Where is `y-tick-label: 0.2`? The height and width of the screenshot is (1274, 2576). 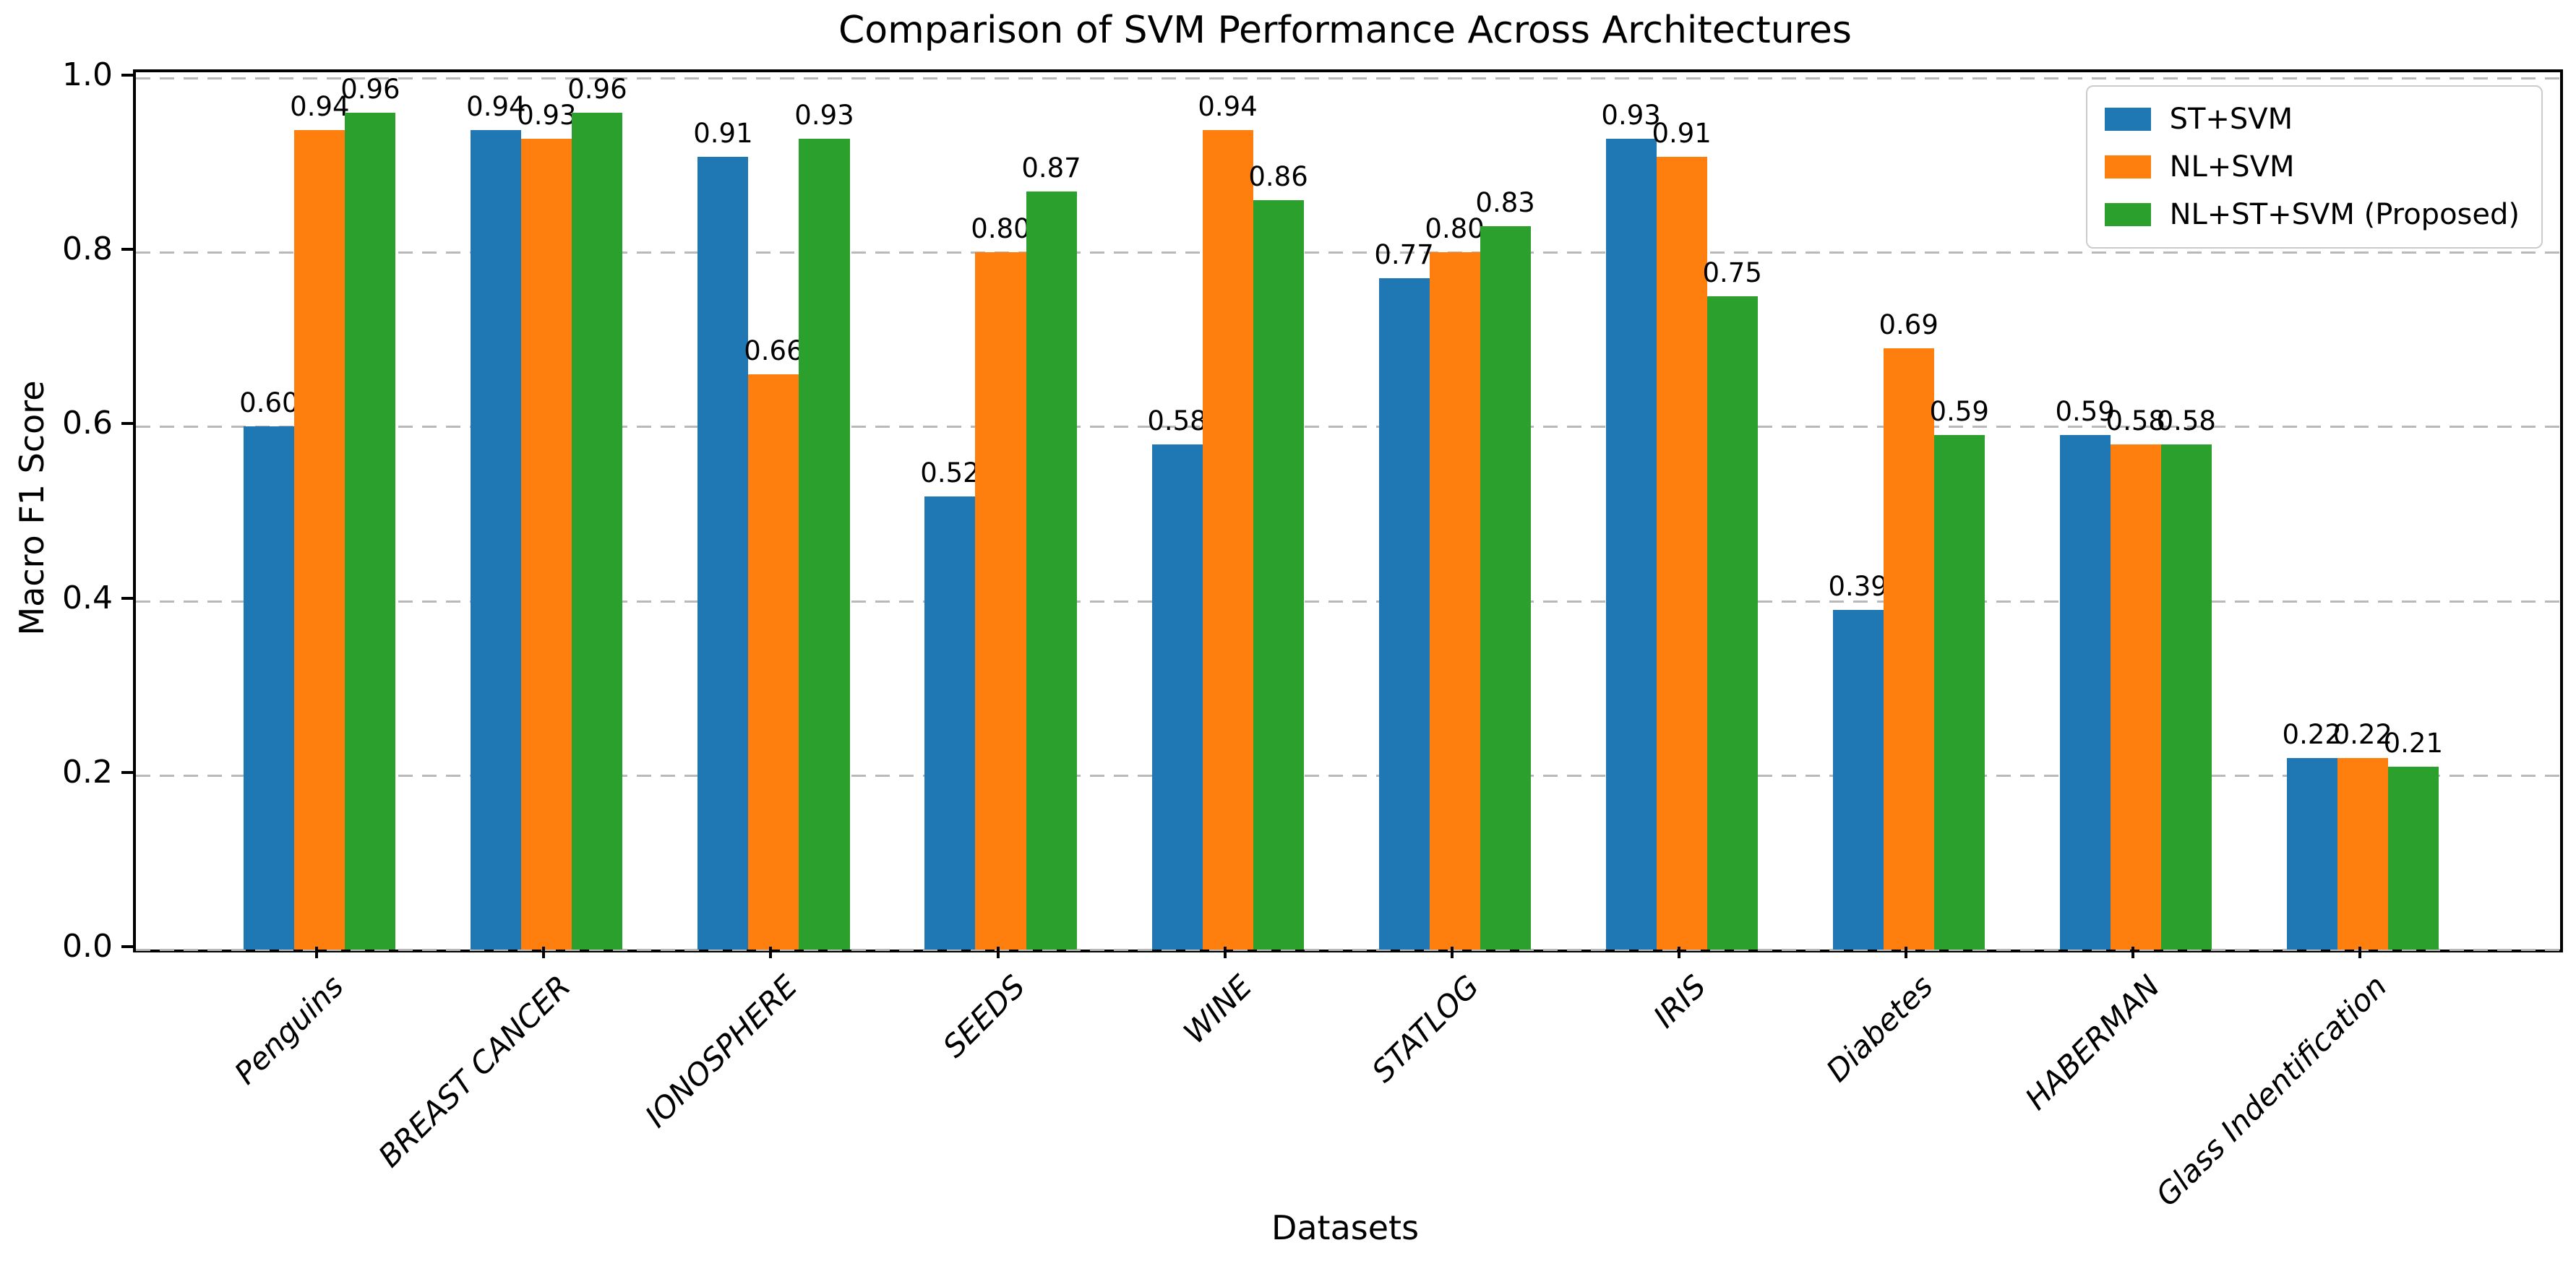 y-tick-label: 0.2 is located at coordinates (88, 772).